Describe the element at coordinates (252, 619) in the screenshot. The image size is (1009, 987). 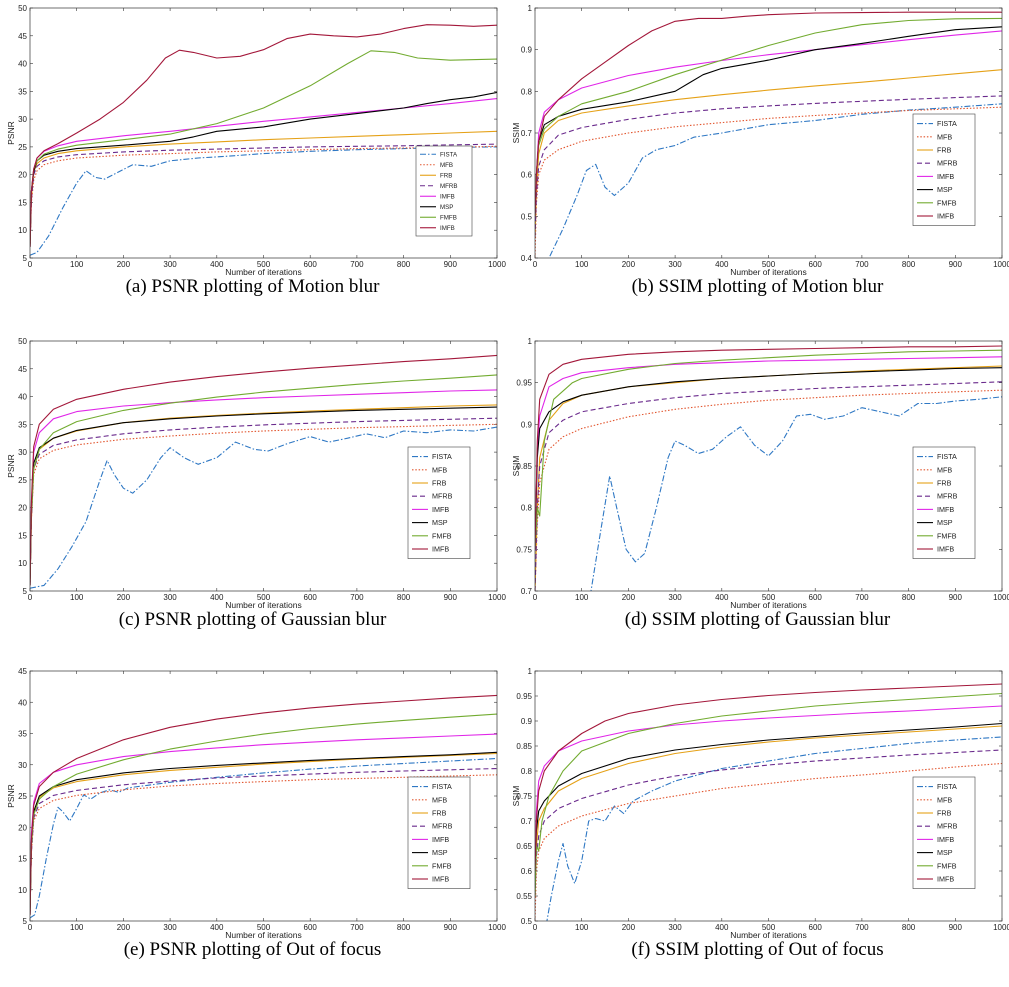
I see `caption-c: (c) PSNR plotting of Gaussian blur` at that location.